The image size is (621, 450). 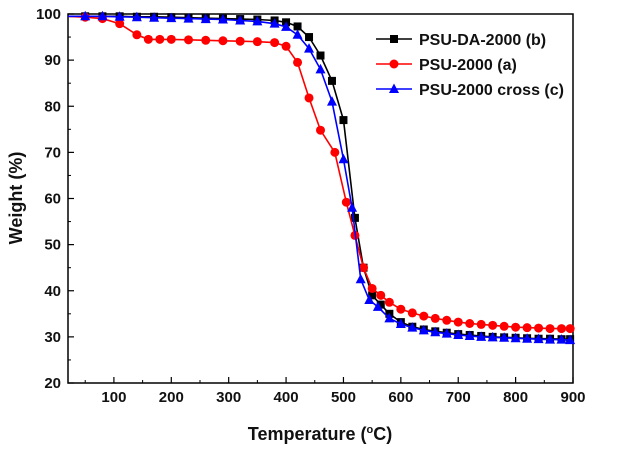 What do you see at coordinates (343, 397) in the screenshot?
I see `x-tick-label: 500` at bounding box center [343, 397].